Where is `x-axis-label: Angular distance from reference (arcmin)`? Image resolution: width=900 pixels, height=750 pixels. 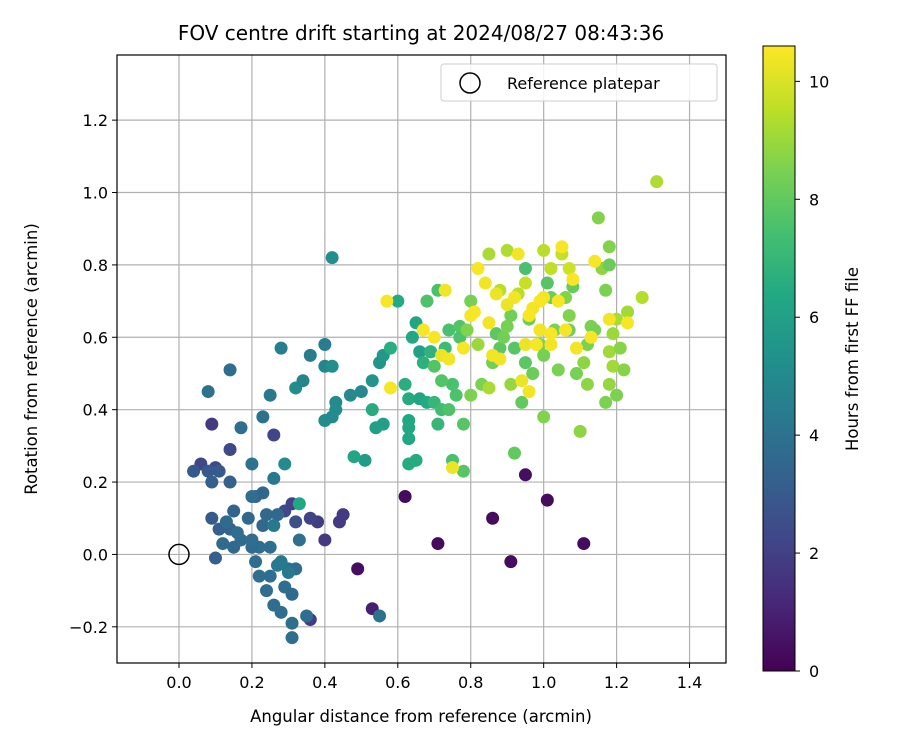
x-axis-label: Angular distance from reference (arcmin) is located at coordinates (421, 716).